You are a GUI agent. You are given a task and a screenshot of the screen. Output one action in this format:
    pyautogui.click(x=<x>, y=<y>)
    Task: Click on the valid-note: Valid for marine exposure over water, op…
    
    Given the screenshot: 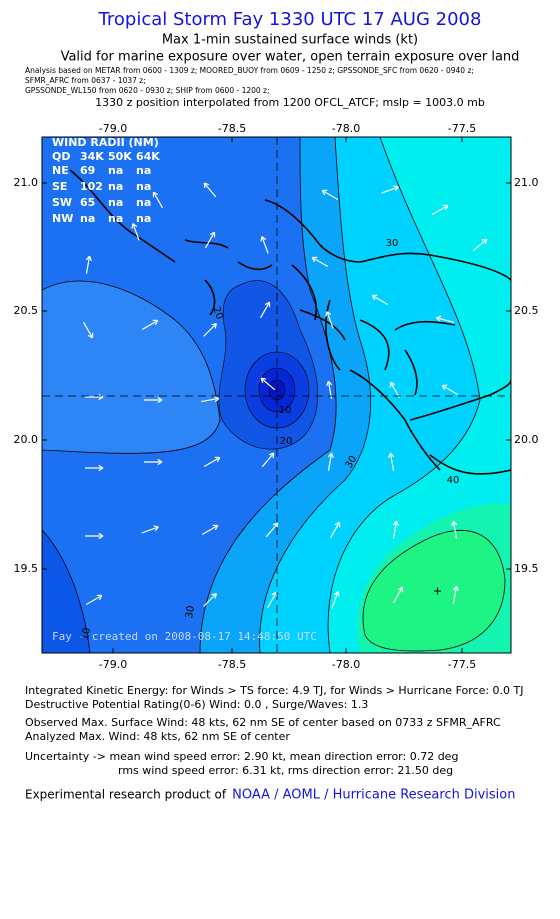 What is the action you would take?
    pyautogui.click(x=290, y=57)
    